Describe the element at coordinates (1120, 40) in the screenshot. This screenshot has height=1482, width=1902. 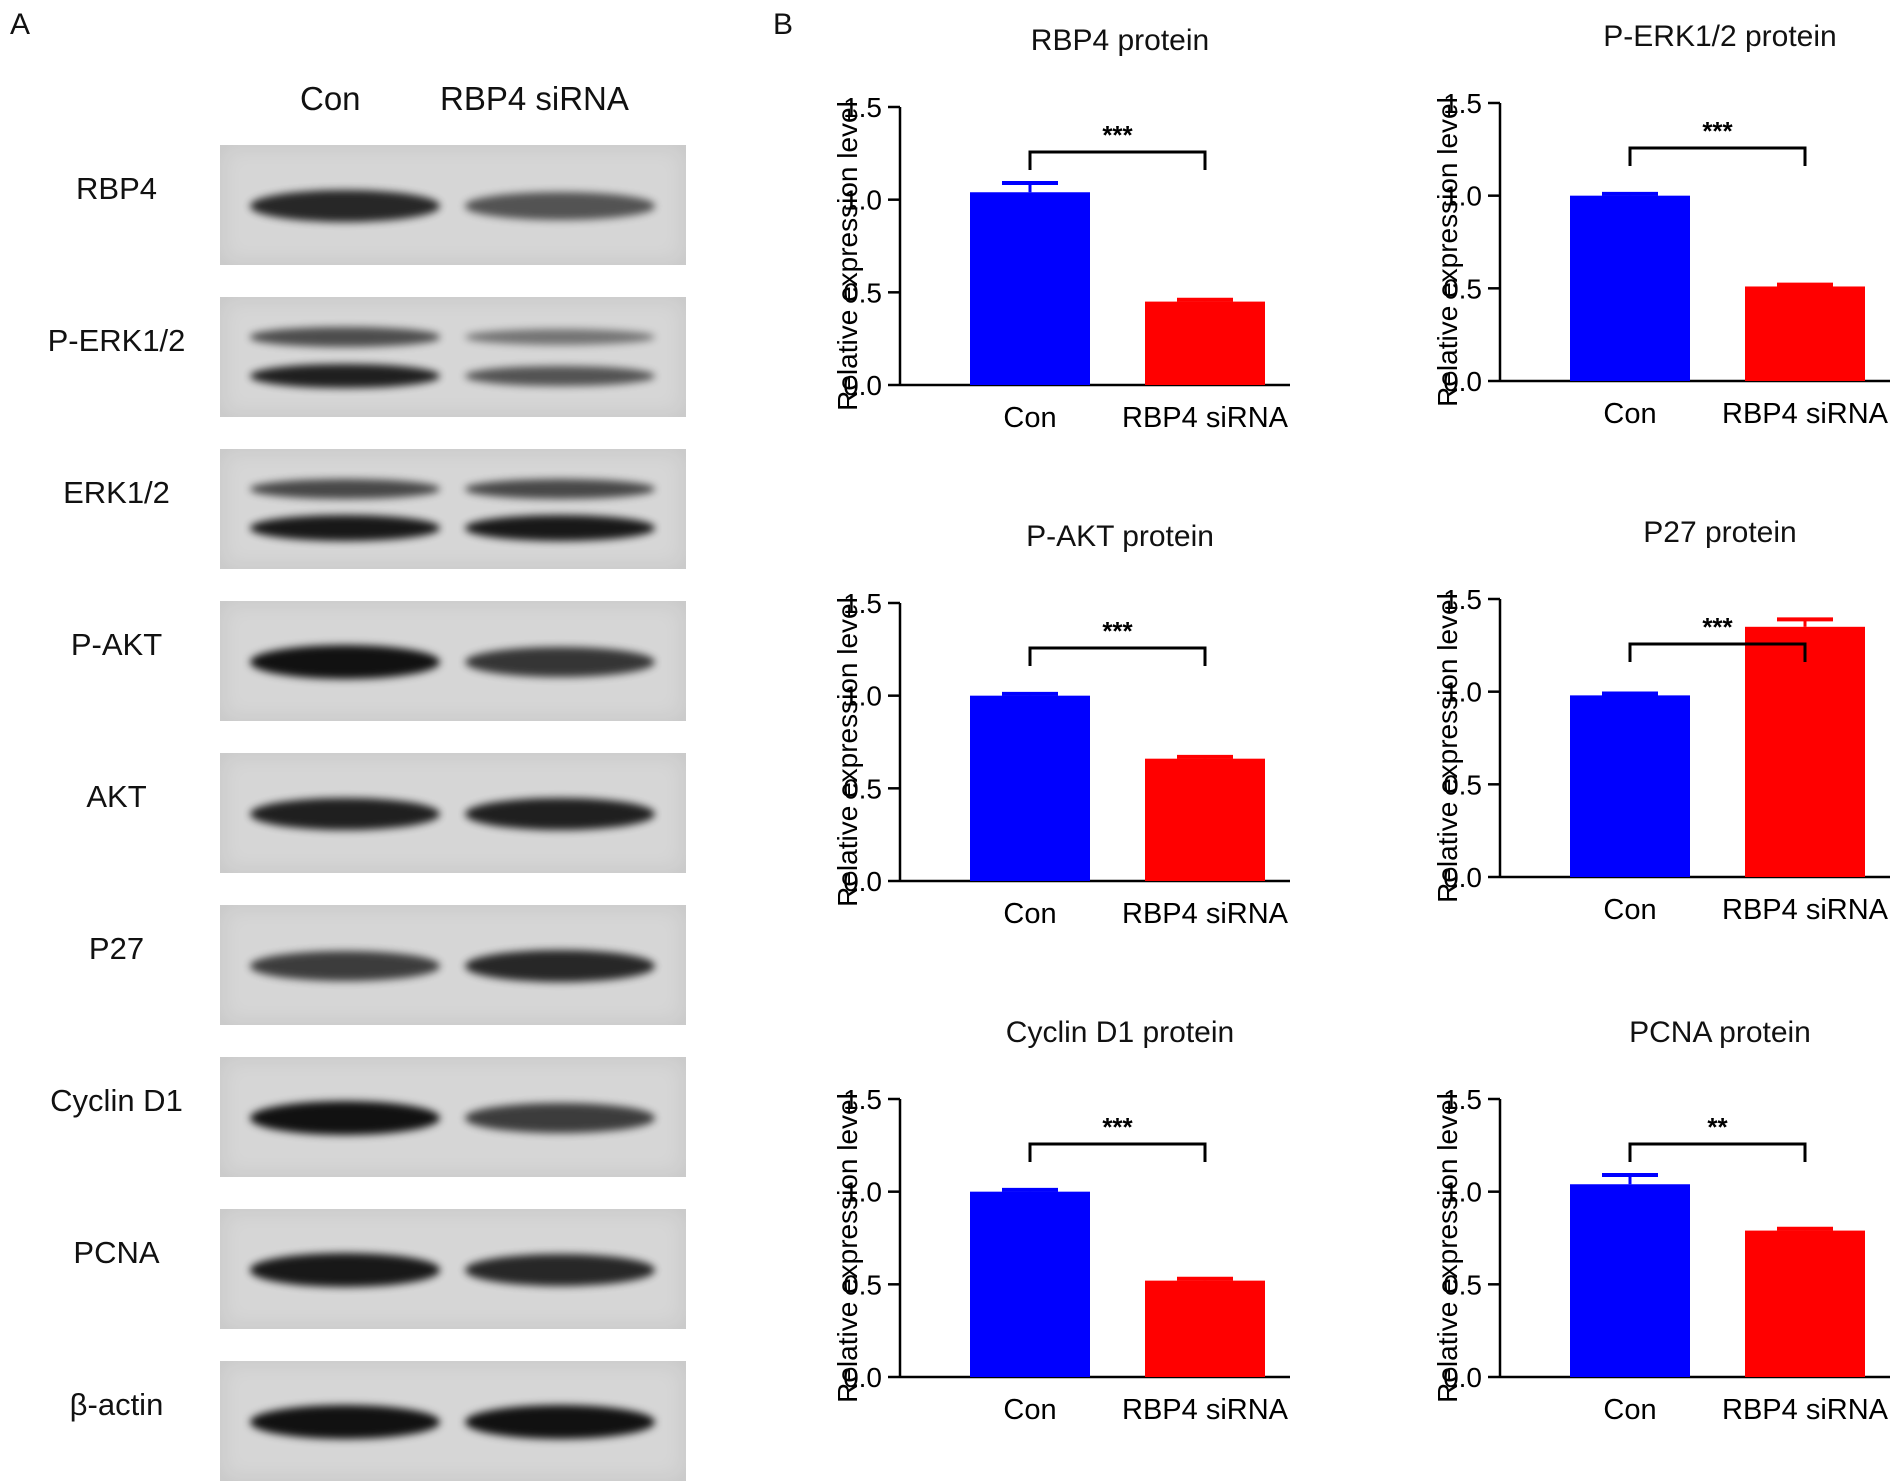
I see `chart-title: RBP4 protein` at that location.